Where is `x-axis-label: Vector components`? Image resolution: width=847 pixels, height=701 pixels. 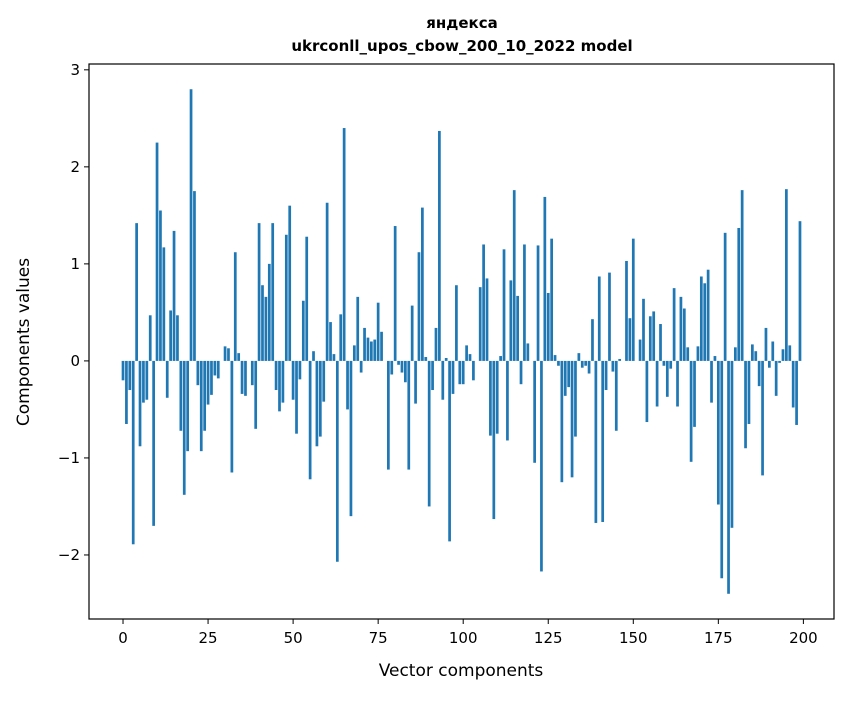
x-axis-label: Vector components is located at coordinates (461, 671).